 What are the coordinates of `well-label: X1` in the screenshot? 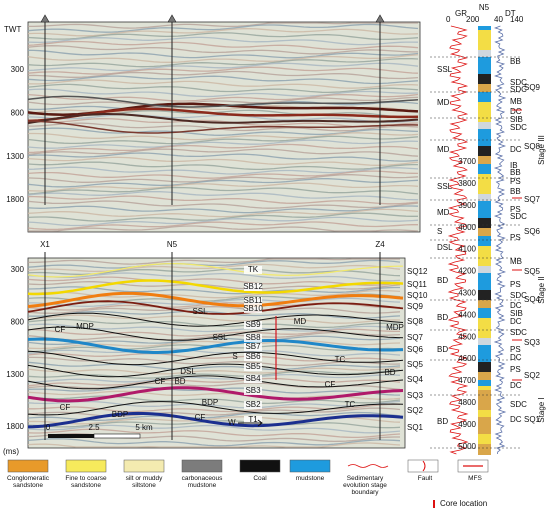 It's located at (45, 244).